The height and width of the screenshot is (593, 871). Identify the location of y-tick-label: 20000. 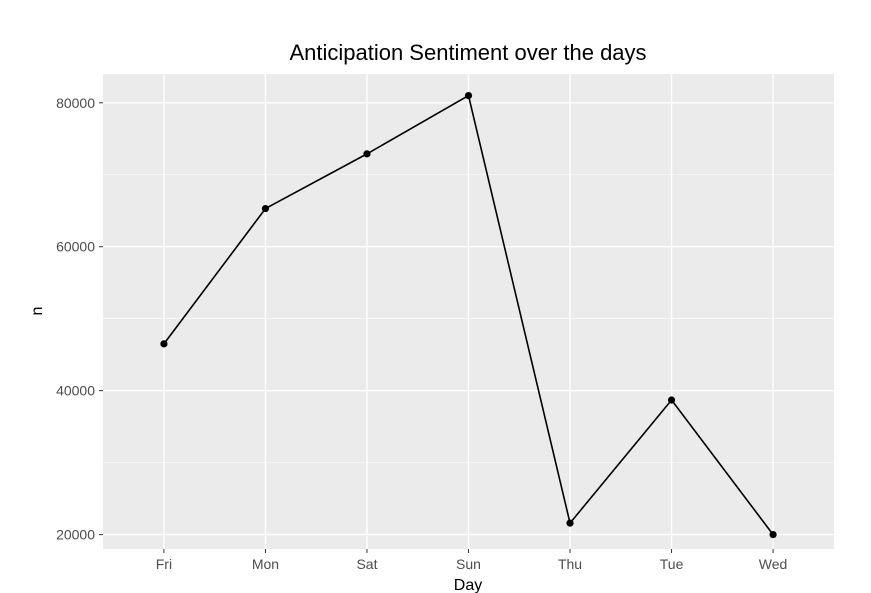
(75, 535).